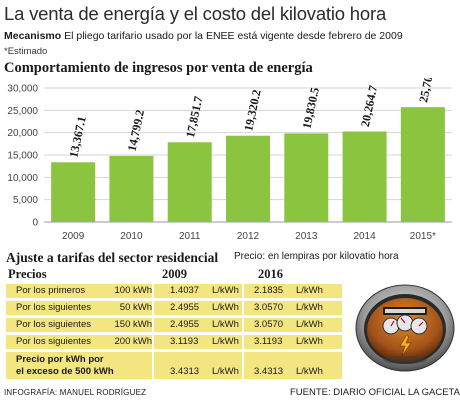 This screenshot has width=460, height=400. I want to click on bar-value-label: 19,830.5, so click(311, 108).